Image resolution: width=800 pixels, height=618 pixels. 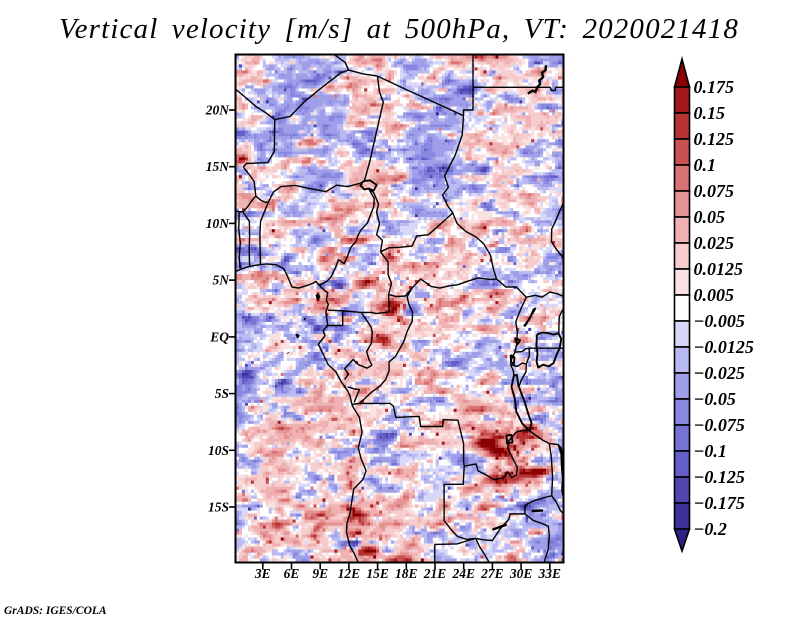 What do you see at coordinates (710, 217) in the screenshot?
I see `svg-text: 0.05` at bounding box center [710, 217].